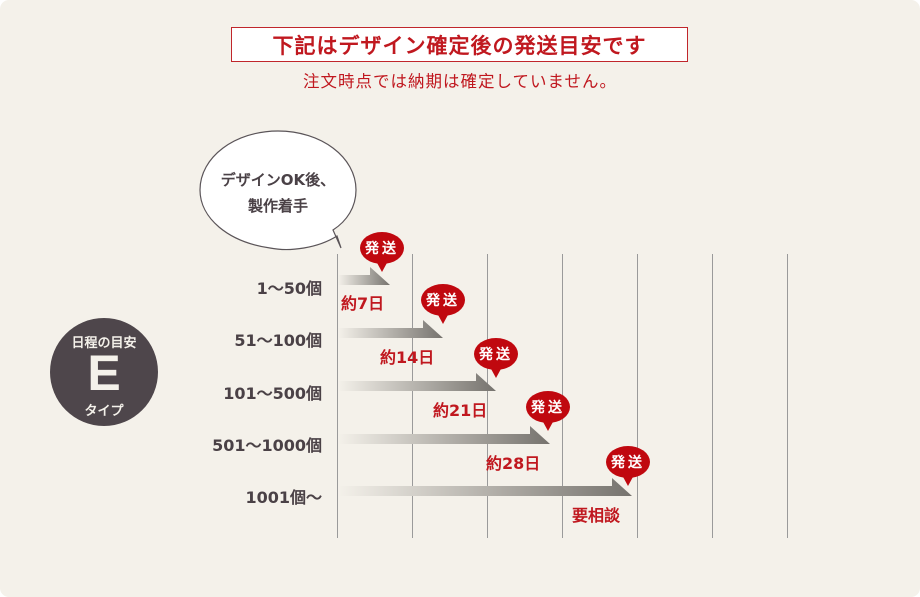 The image size is (920, 597). What do you see at coordinates (407, 357) in the screenshot?
I see `lead-time-label: 約14日` at bounding box center [407, 357].